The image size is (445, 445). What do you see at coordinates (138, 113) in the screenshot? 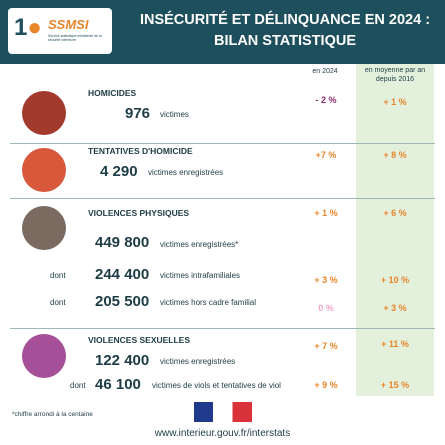
I see `number: 976` at bounding box center [138, 113].